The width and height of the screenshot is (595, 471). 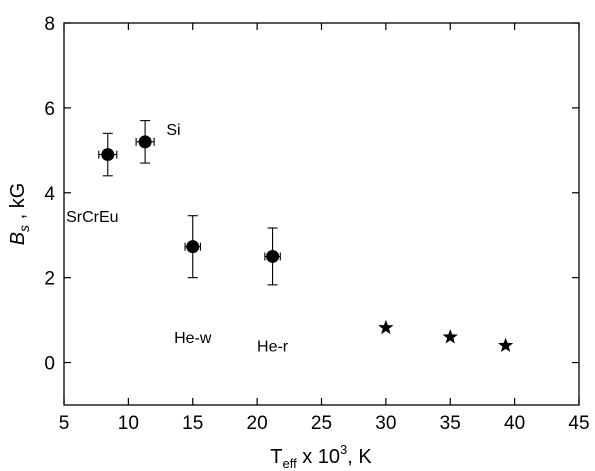 What do you see at coordinates (92, 217) in the screenshot?
I see `annotation-label: SrCrEu` at bounding box center [92, 217].